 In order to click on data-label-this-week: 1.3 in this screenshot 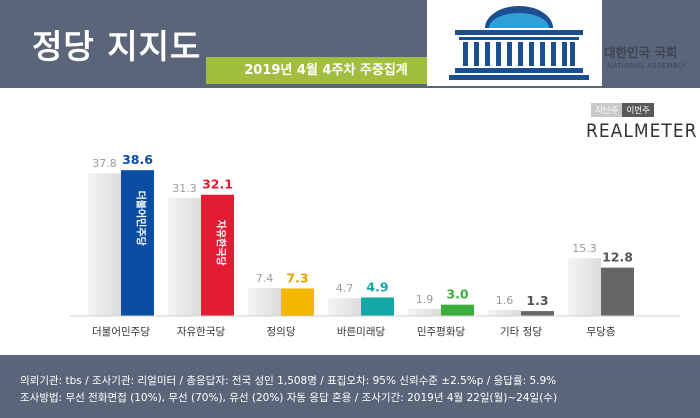, I will do `click(537, 300)`.